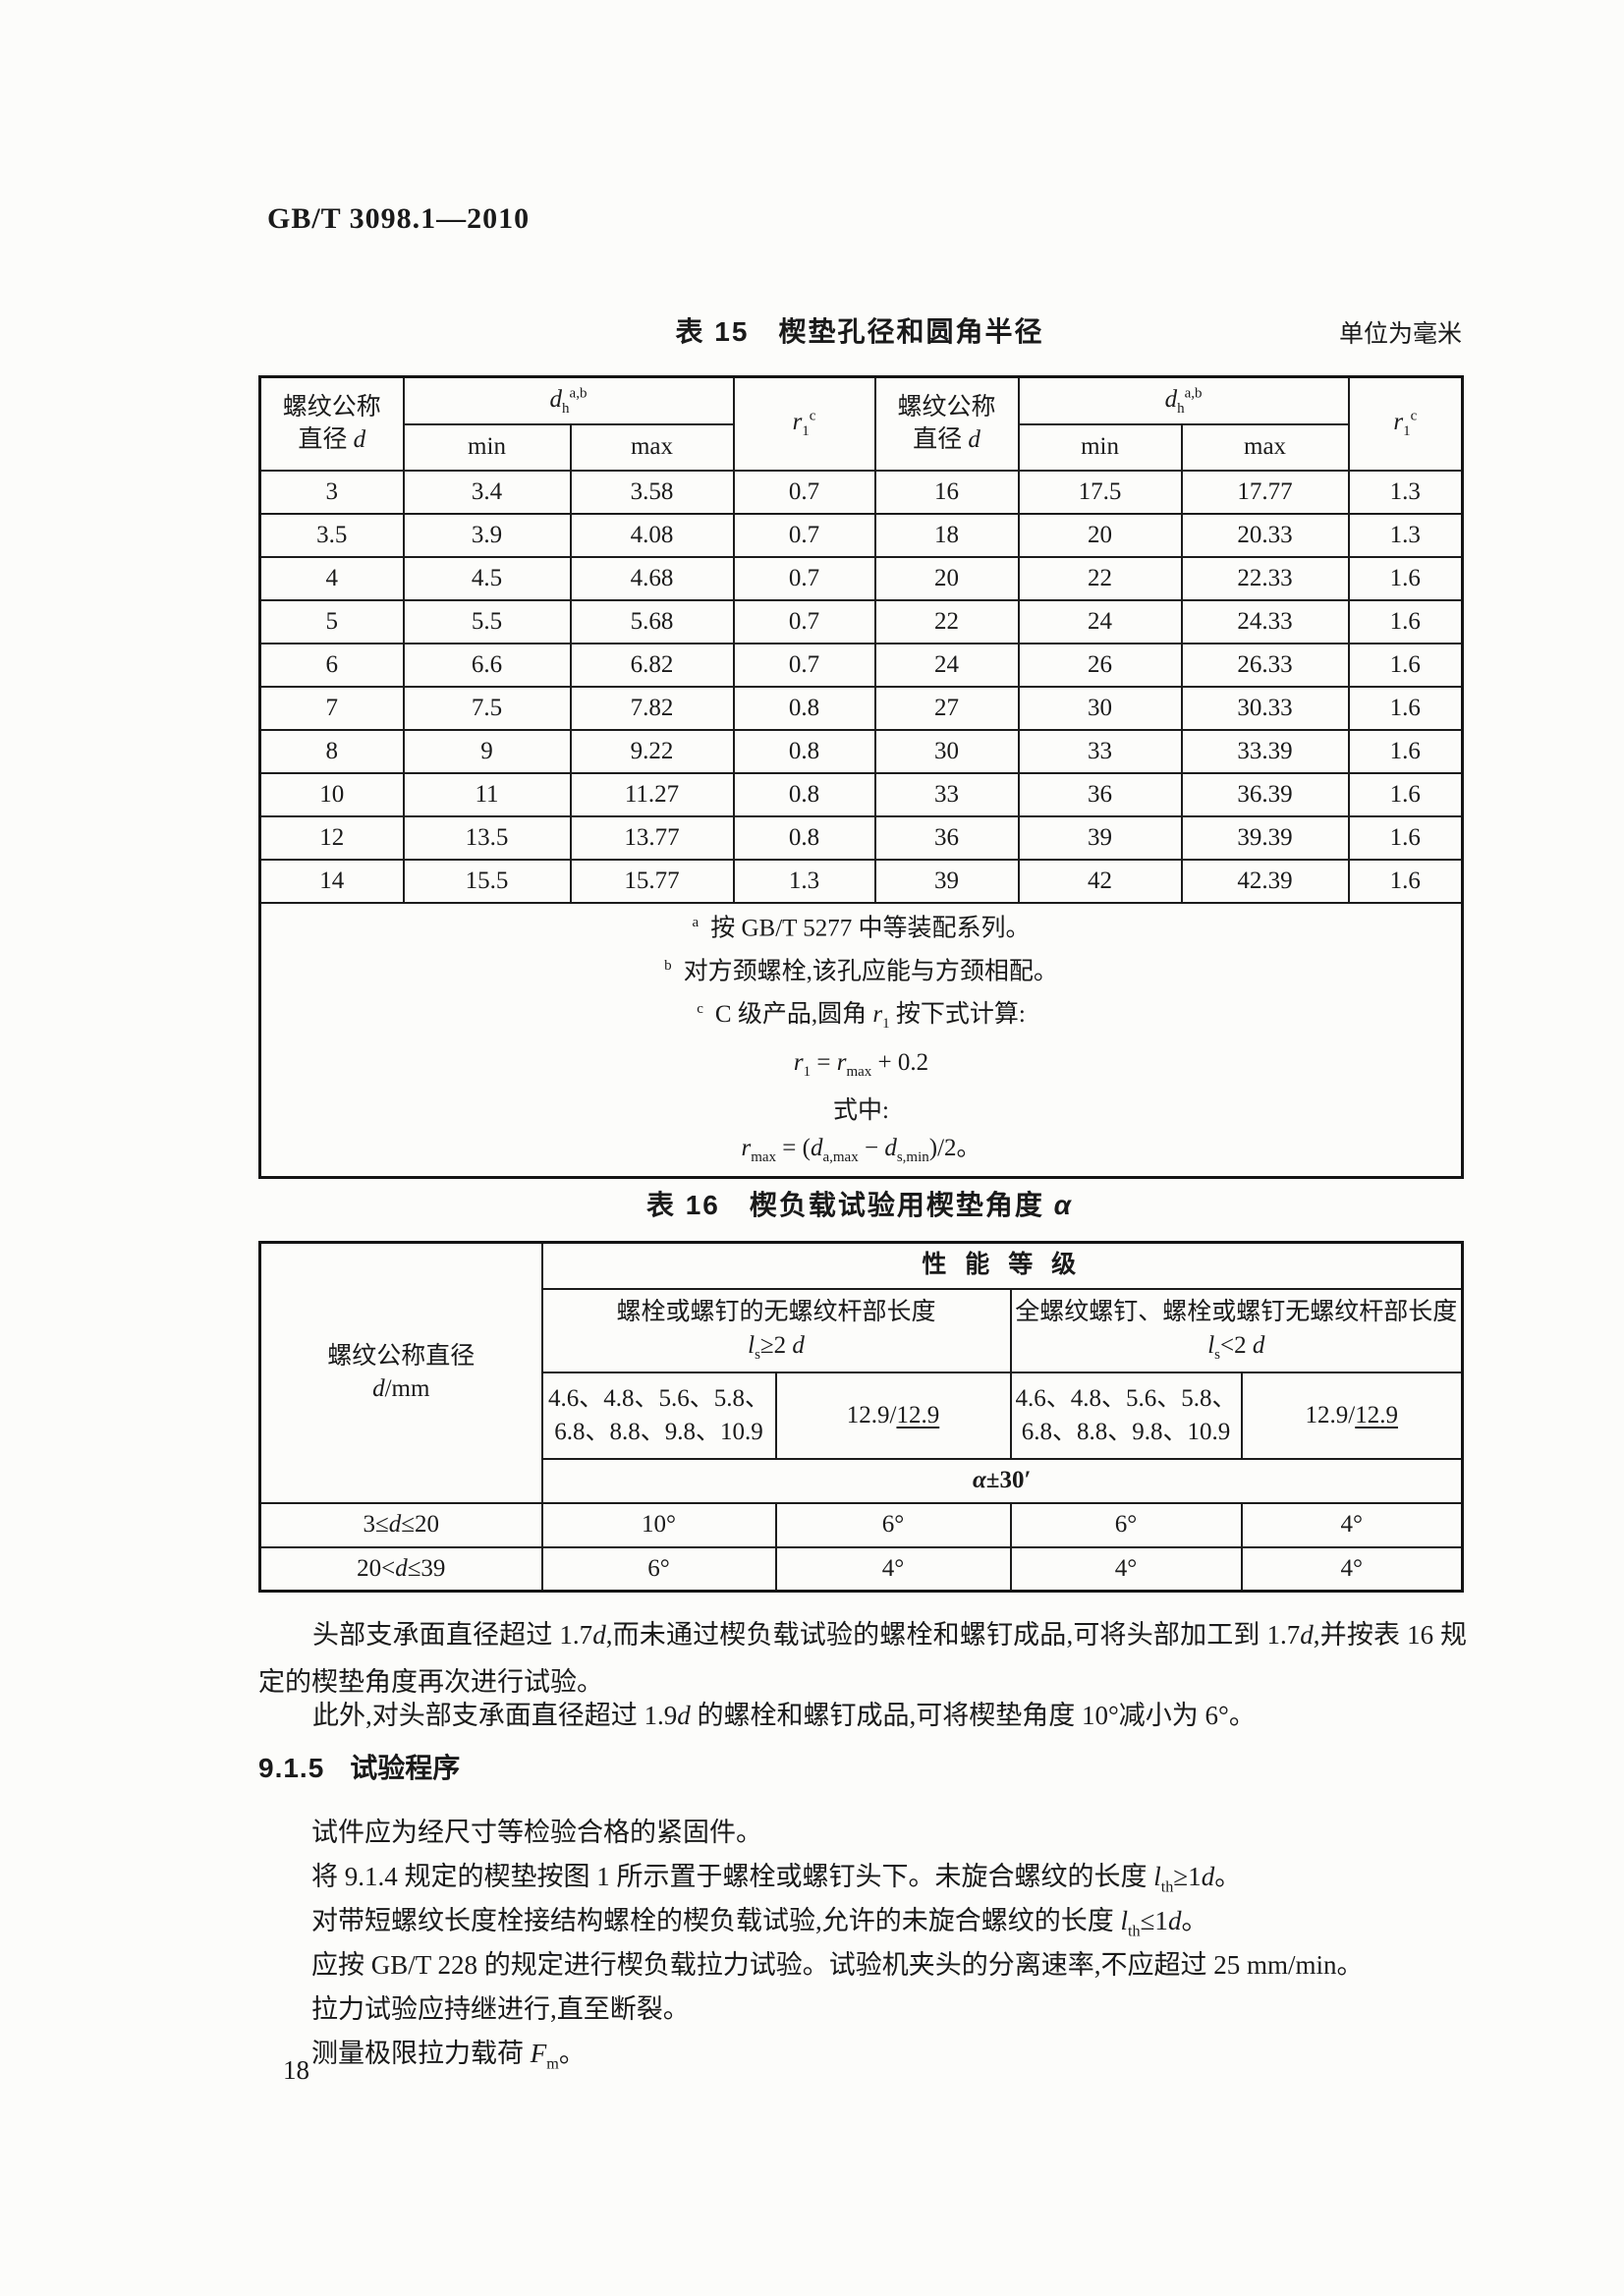 This screenshot has width=1624, height=2296. Describe the element at coordinates (652, 492) in the screenshot. I see `table-cell: 3.58` at that location.